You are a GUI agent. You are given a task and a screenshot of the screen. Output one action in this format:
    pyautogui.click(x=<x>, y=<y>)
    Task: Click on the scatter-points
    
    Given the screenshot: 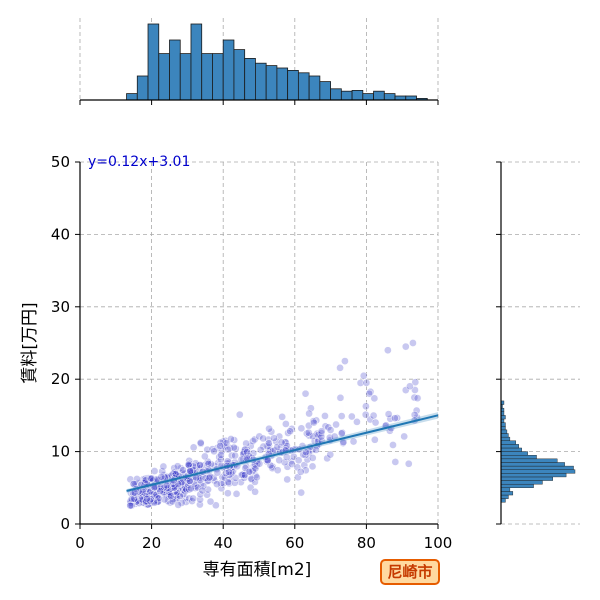 What is the action you would take?
    pyautogui.click(x=274, y=424)
    